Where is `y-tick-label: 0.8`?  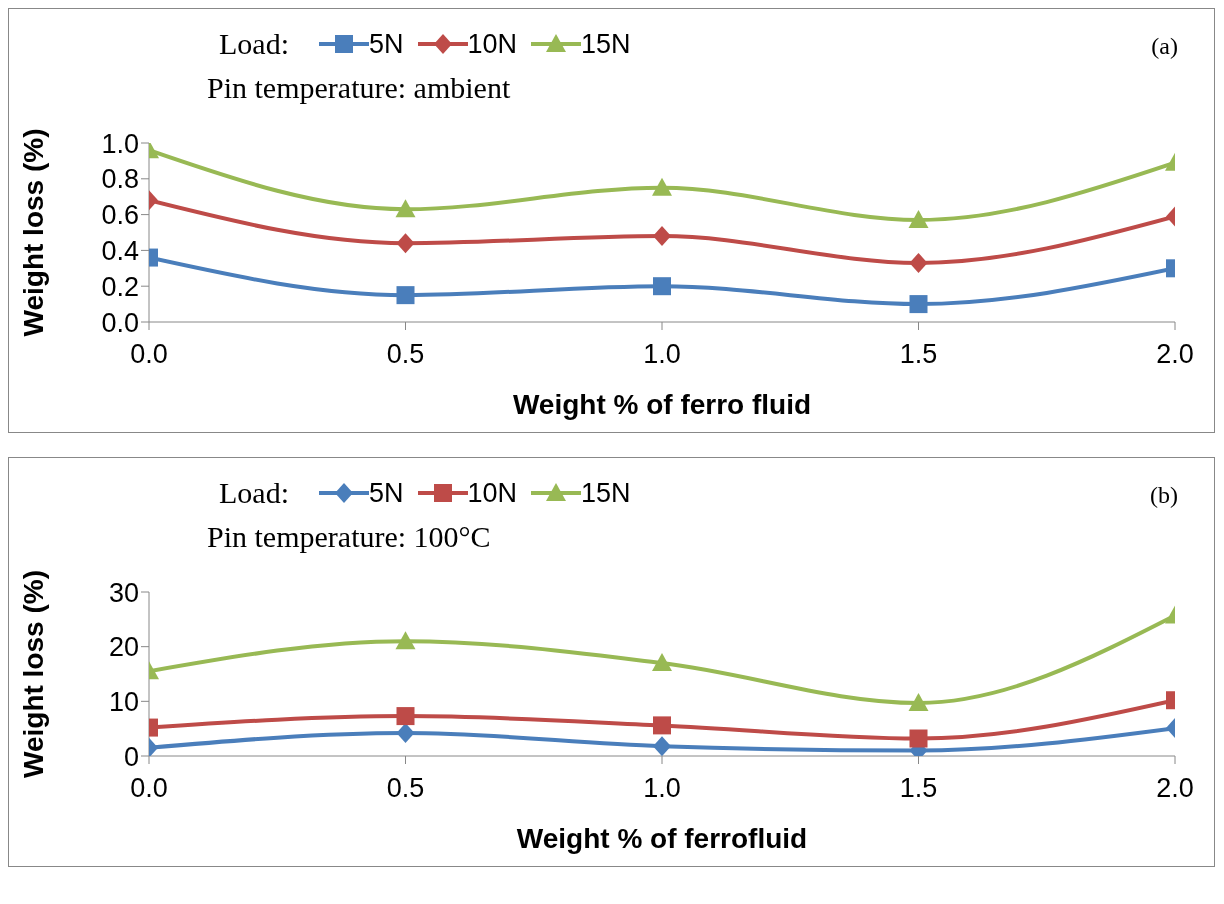 y-tick-label: 0.8 is located at coordinates (120, 179).